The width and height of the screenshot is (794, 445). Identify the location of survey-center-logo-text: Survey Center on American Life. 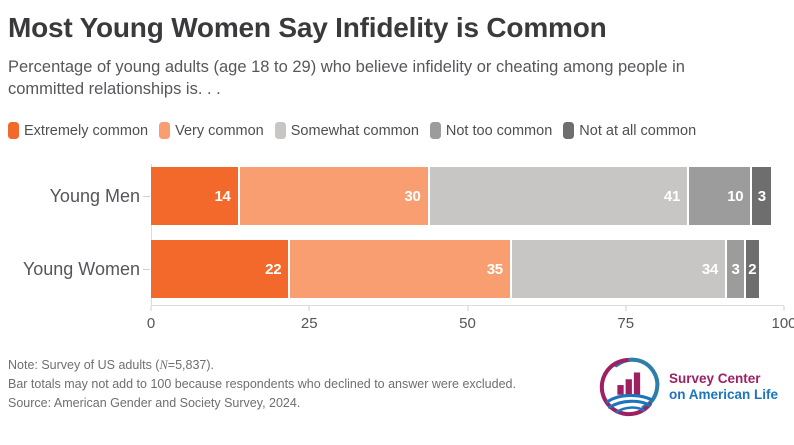
(723, 387).